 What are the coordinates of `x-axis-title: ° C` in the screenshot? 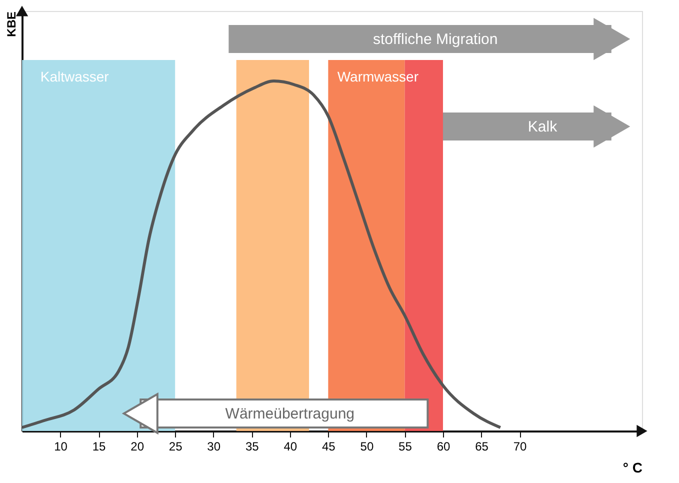 It's located at (632, 468).